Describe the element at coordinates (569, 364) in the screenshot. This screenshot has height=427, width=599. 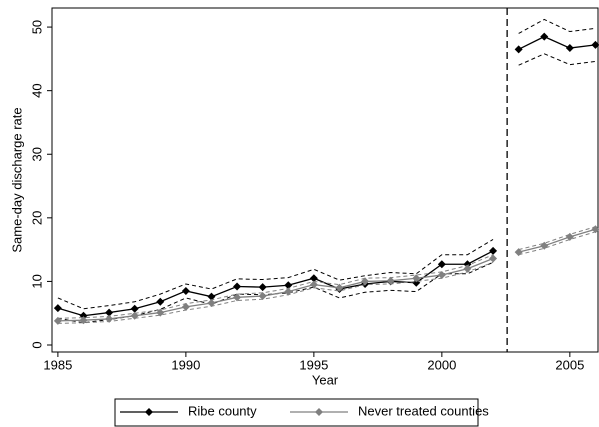
I see `x-tick-label: 2005` at that location.